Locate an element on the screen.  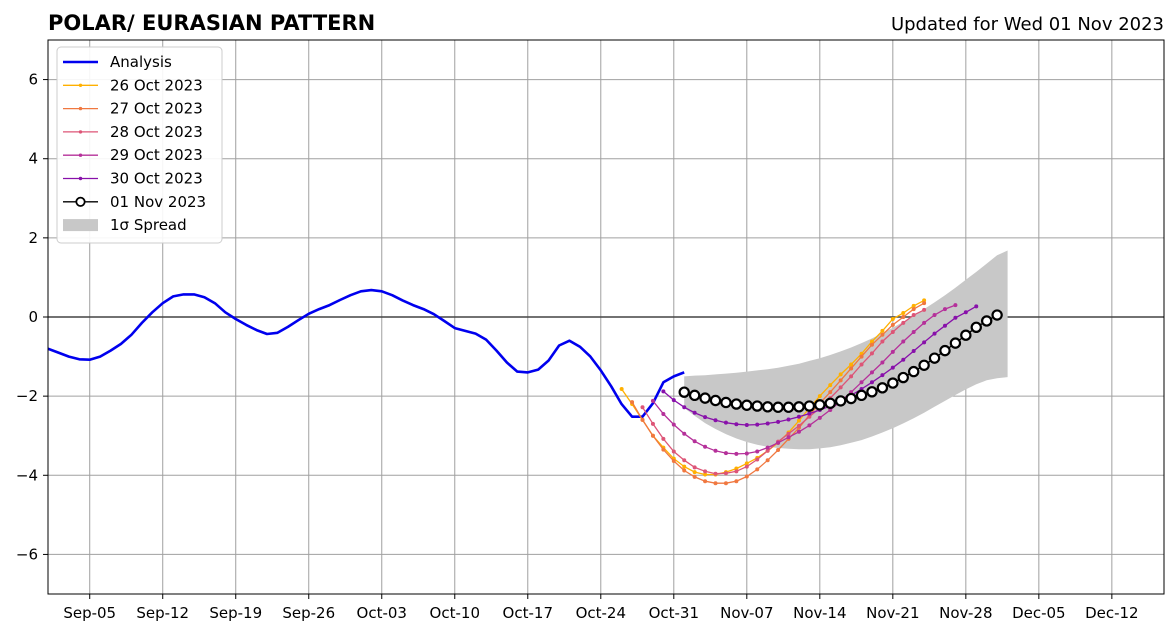
legend-label: 28 Oct 2023 is located at coordinates (156, 132).